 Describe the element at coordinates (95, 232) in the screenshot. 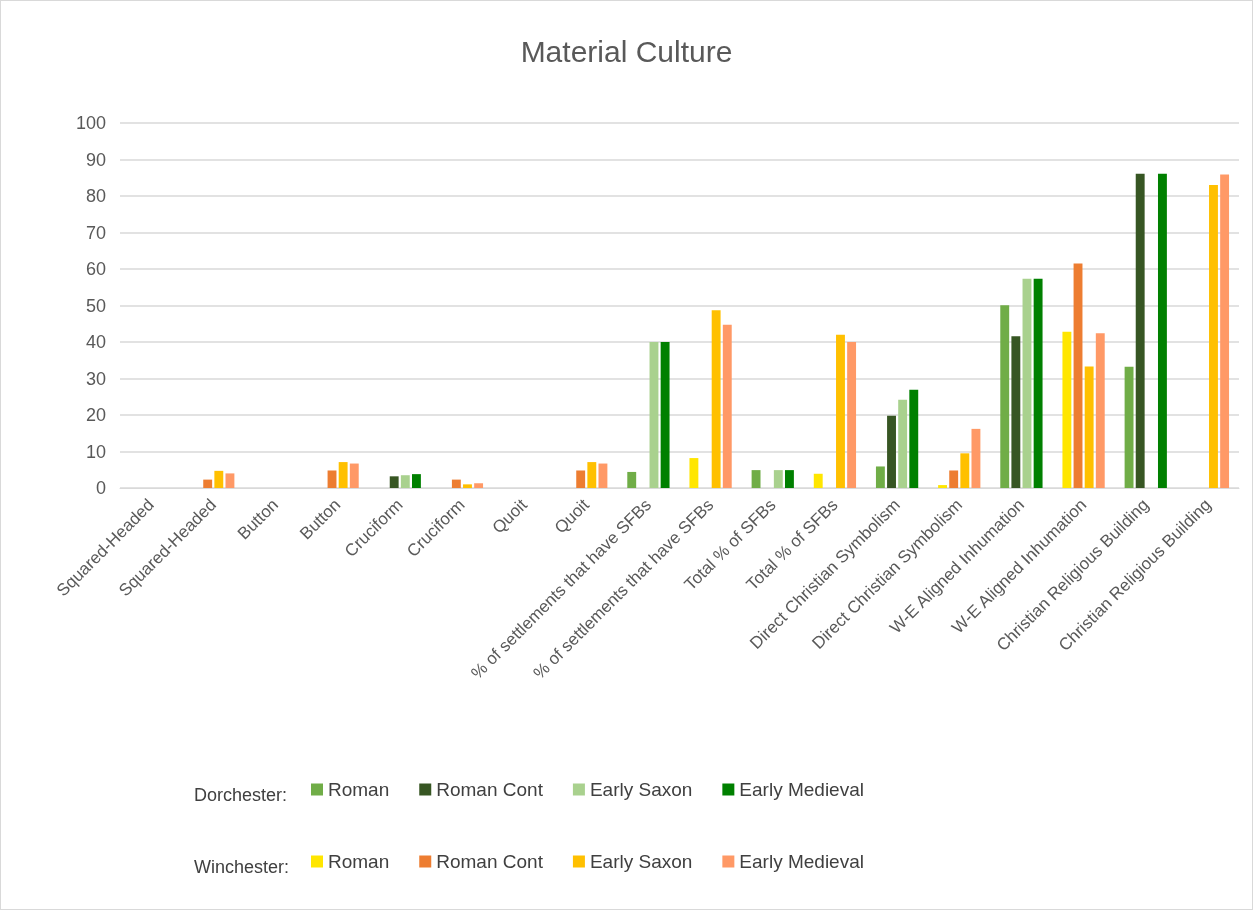

I see `y-tick-label: 70` at that location.